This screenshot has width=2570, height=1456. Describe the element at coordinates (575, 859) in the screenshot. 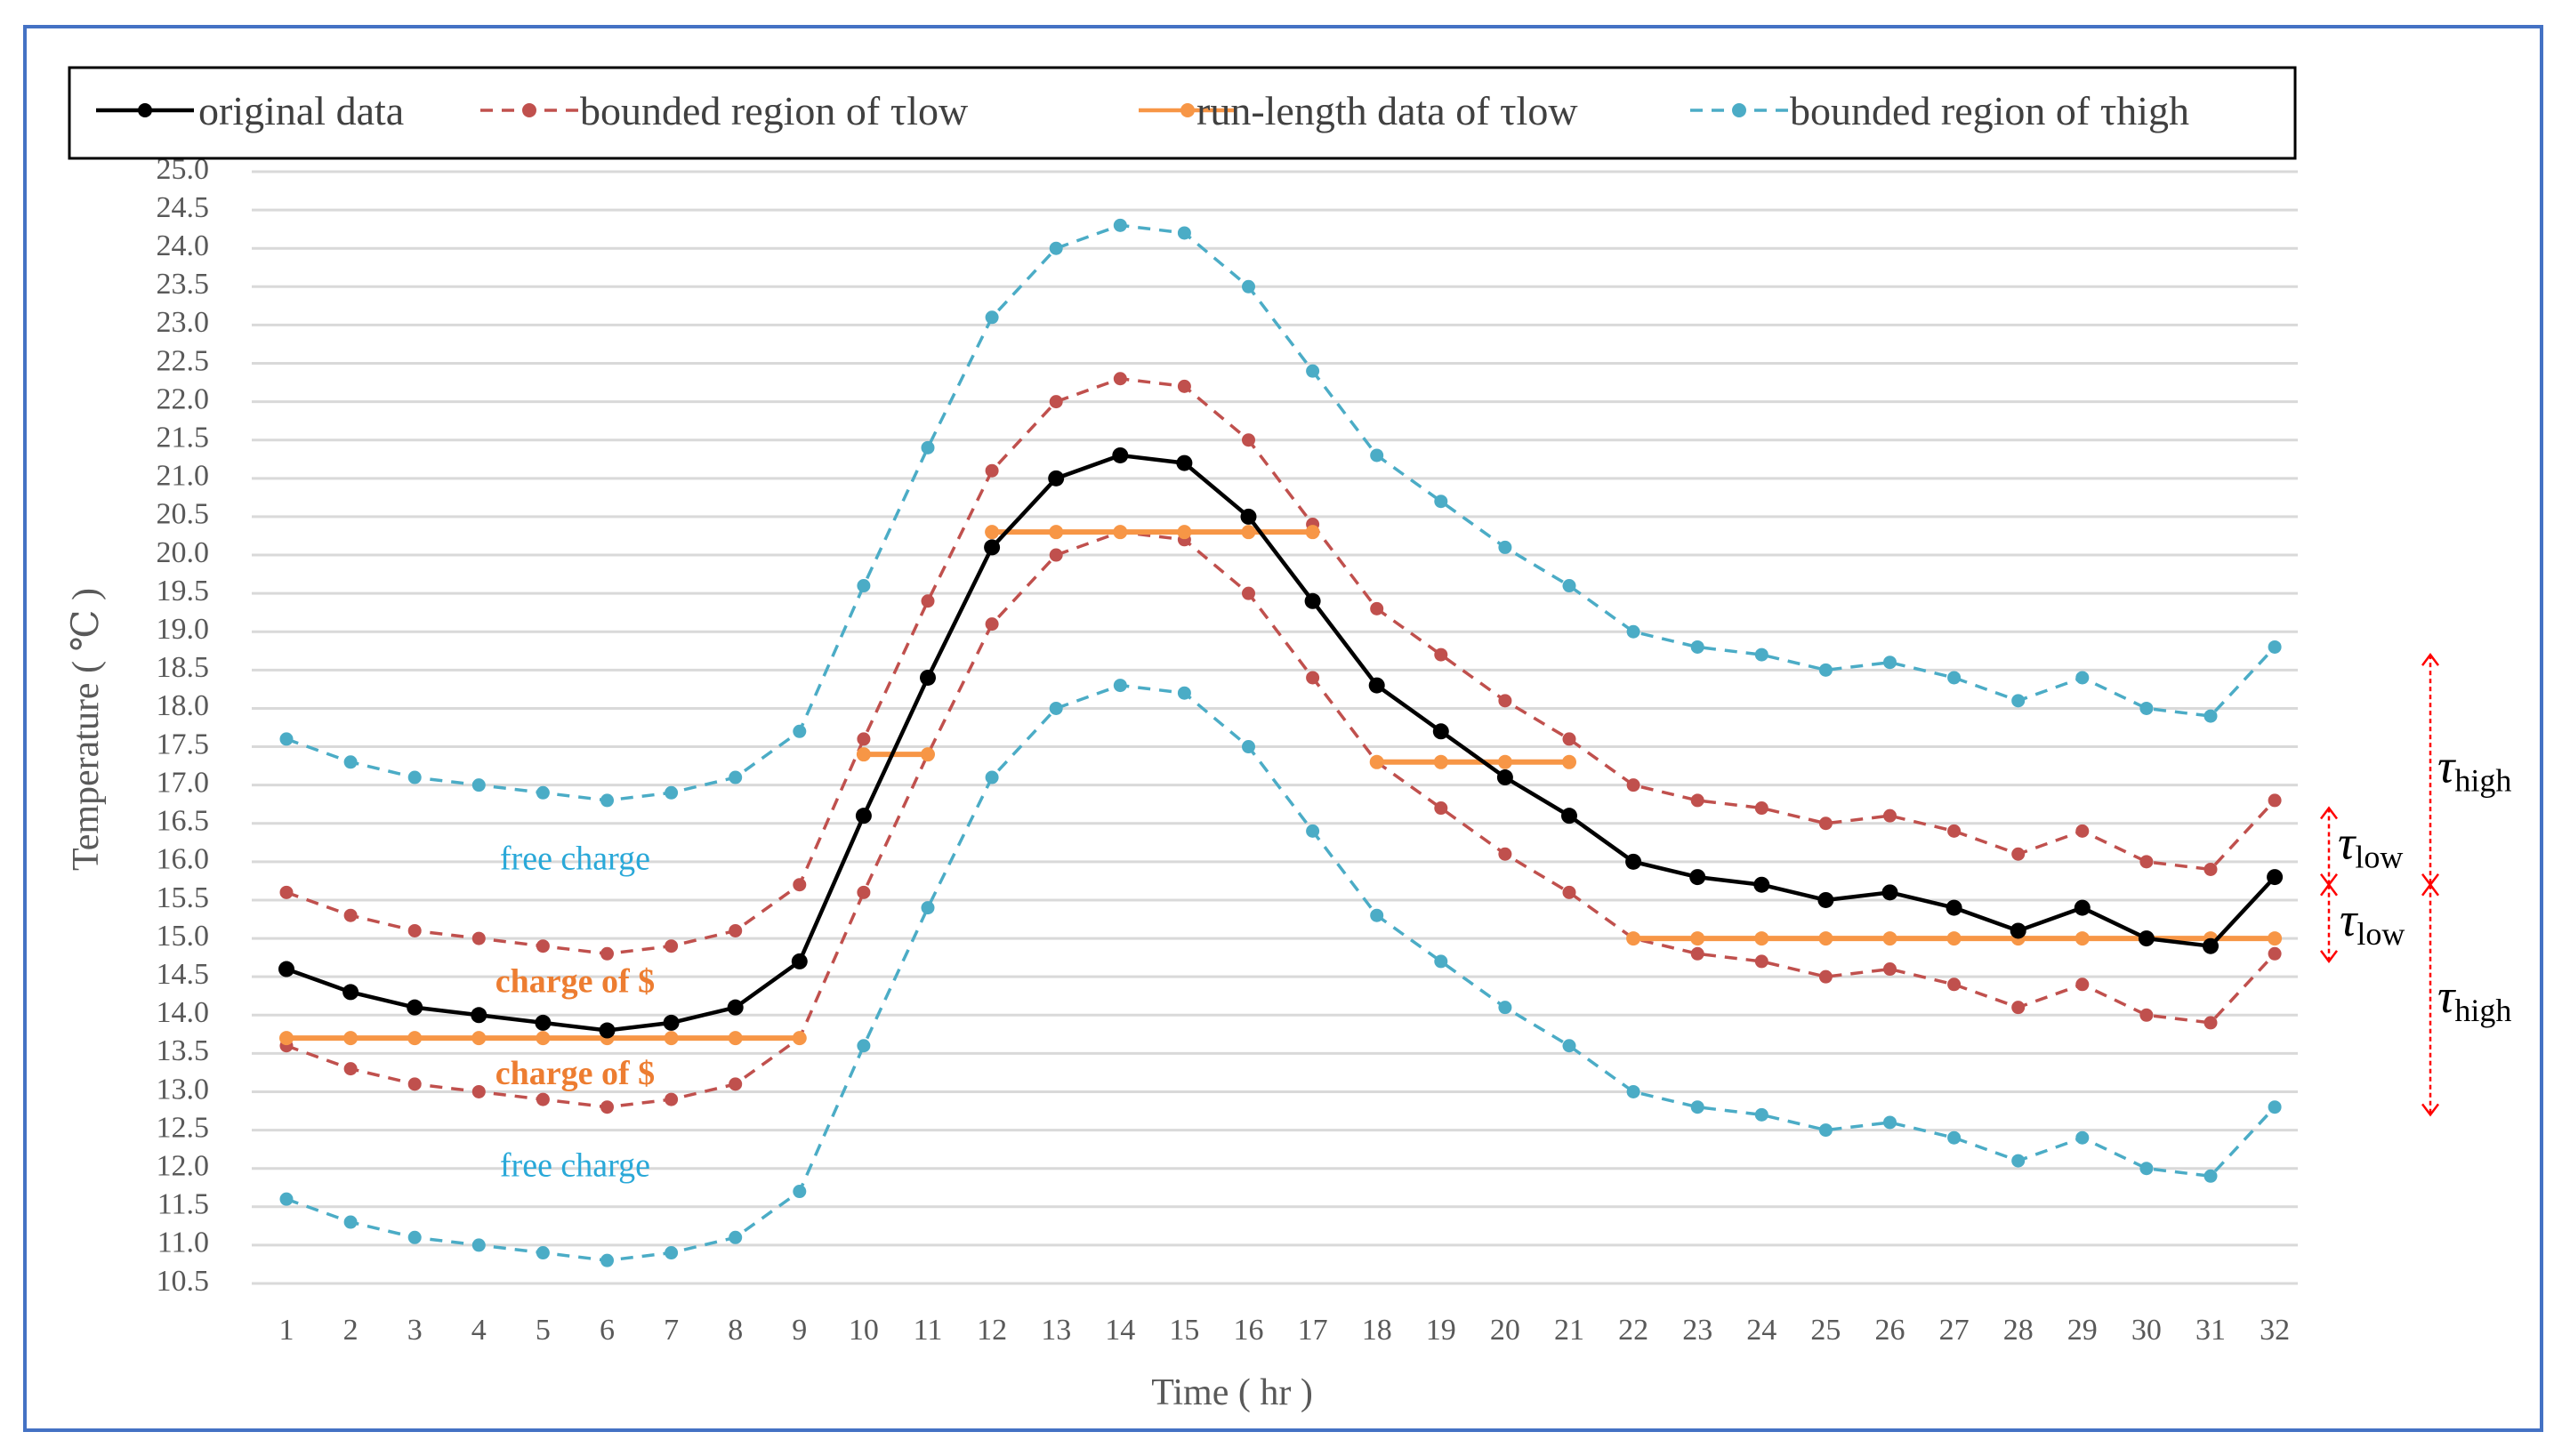

I see `free-charge-label: free charge` at that location.